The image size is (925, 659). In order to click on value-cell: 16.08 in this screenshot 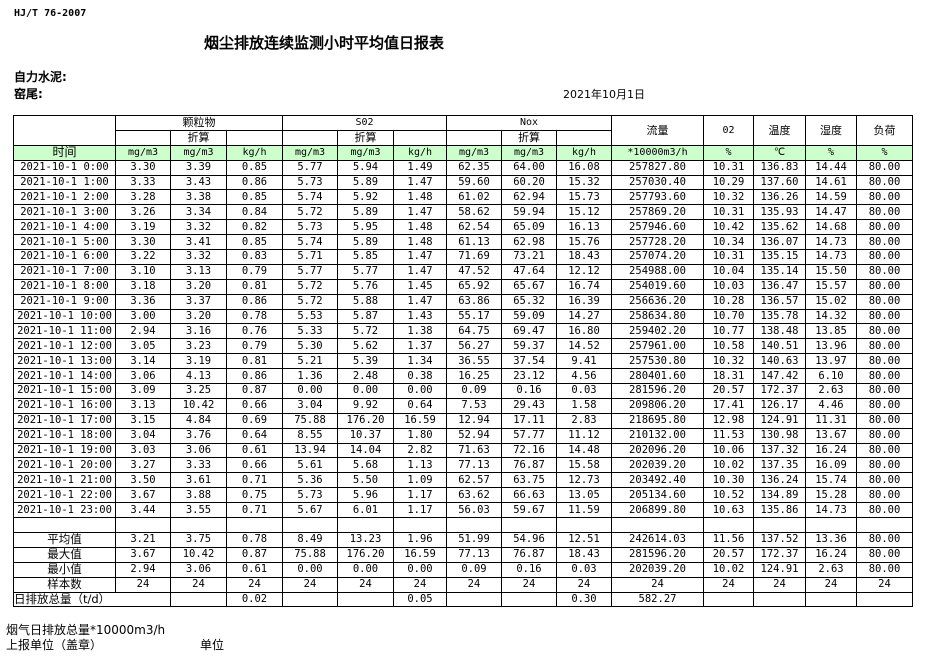, I will do `click(584, 167)`.